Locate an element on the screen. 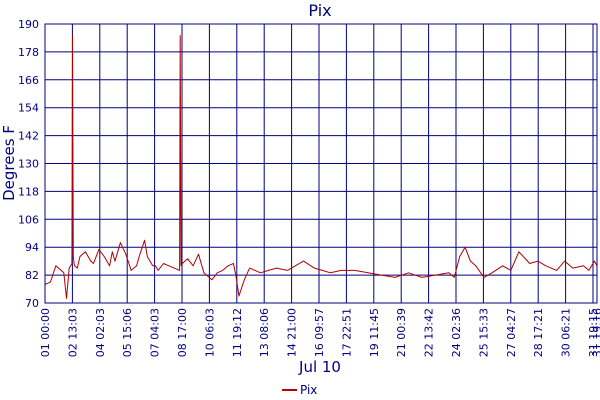  y-tick-label: 166 is located at coordinates (28, 80).